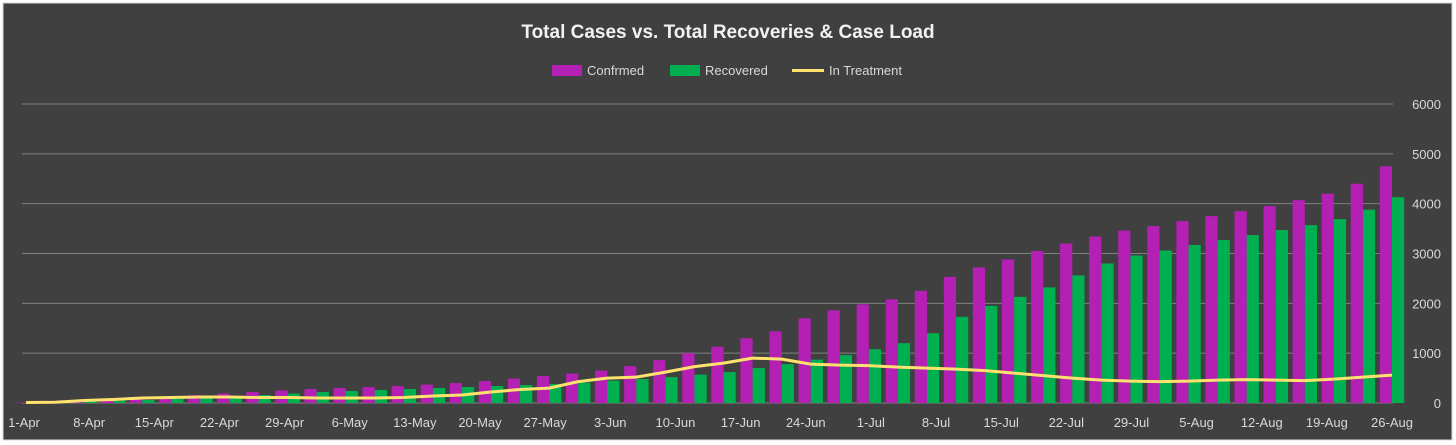  What do you see at coordinates (545, 422) in the screenshot?
I see `x-tick-label: 27-May` at bounding box center [545, 422].